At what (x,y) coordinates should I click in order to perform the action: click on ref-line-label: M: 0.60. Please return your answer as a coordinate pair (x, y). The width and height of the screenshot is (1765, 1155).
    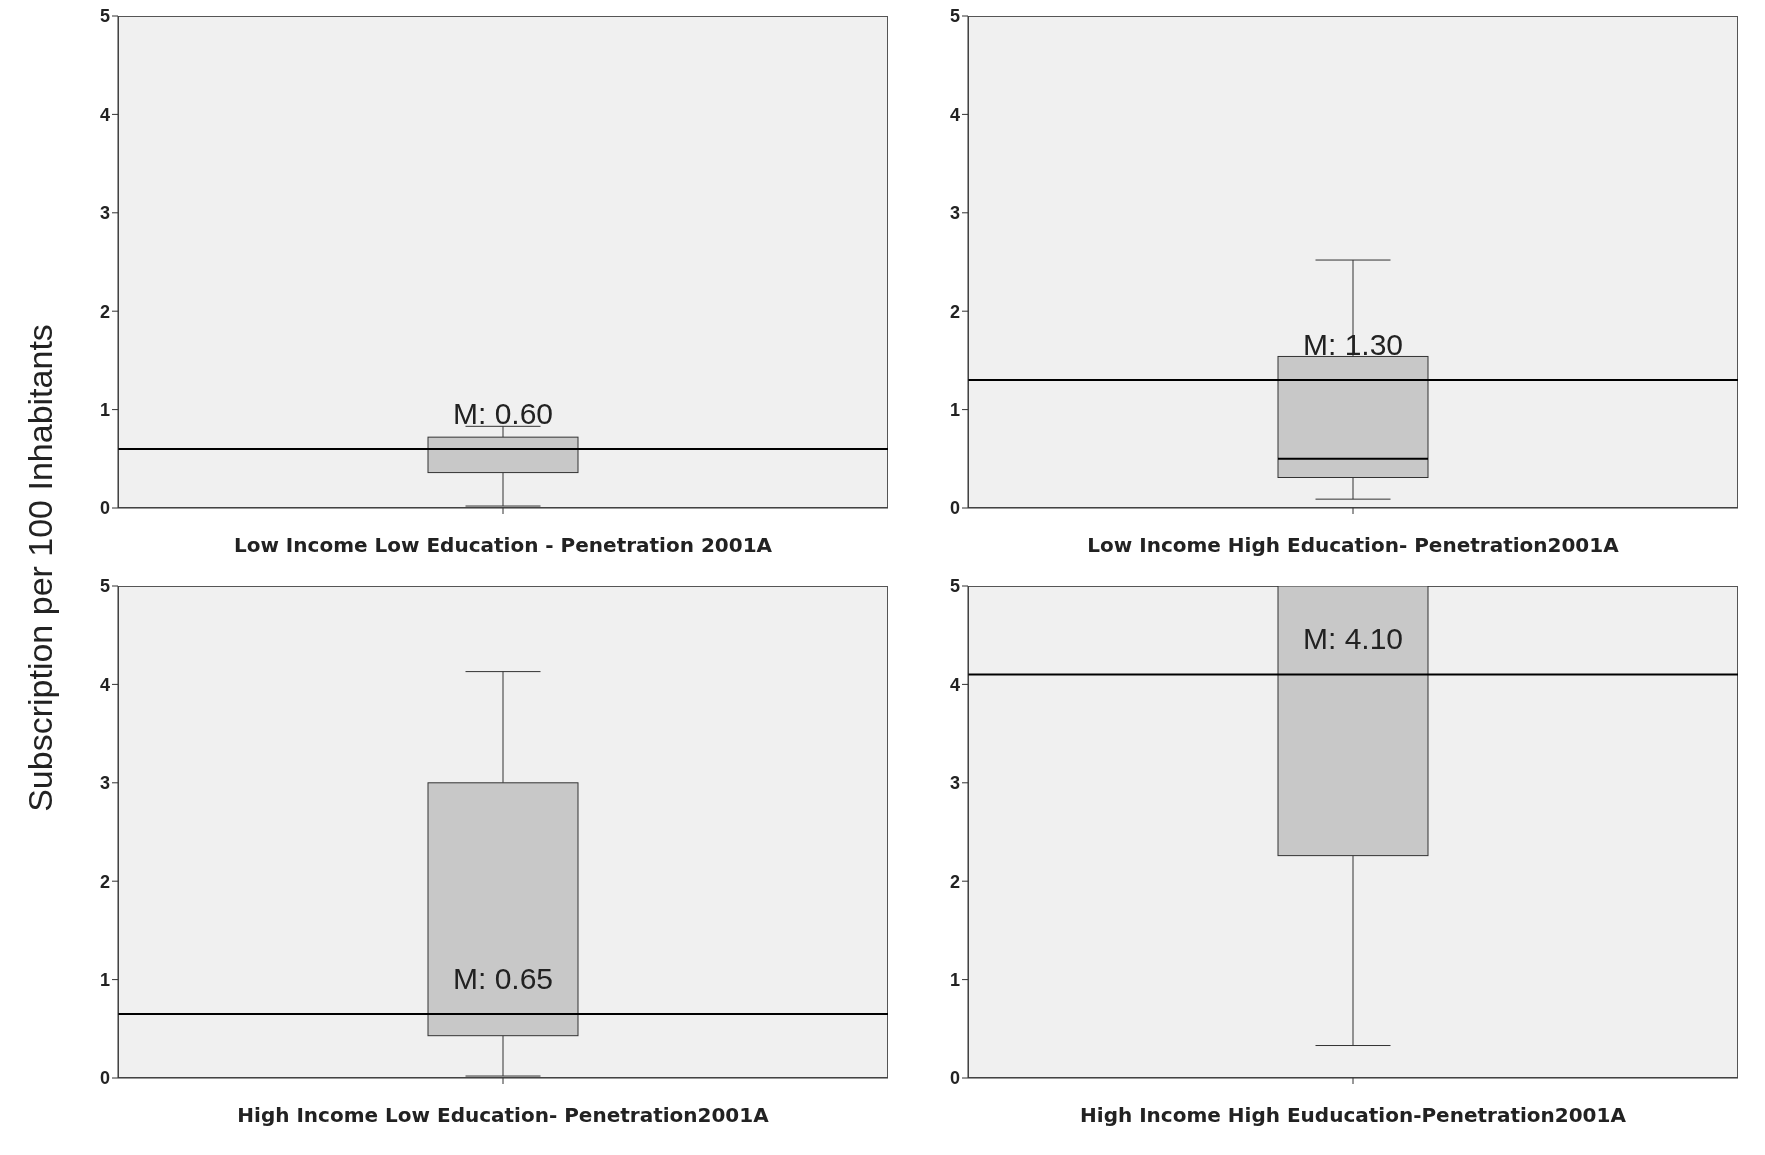
    Looking at the image, I should click on (503, 413).